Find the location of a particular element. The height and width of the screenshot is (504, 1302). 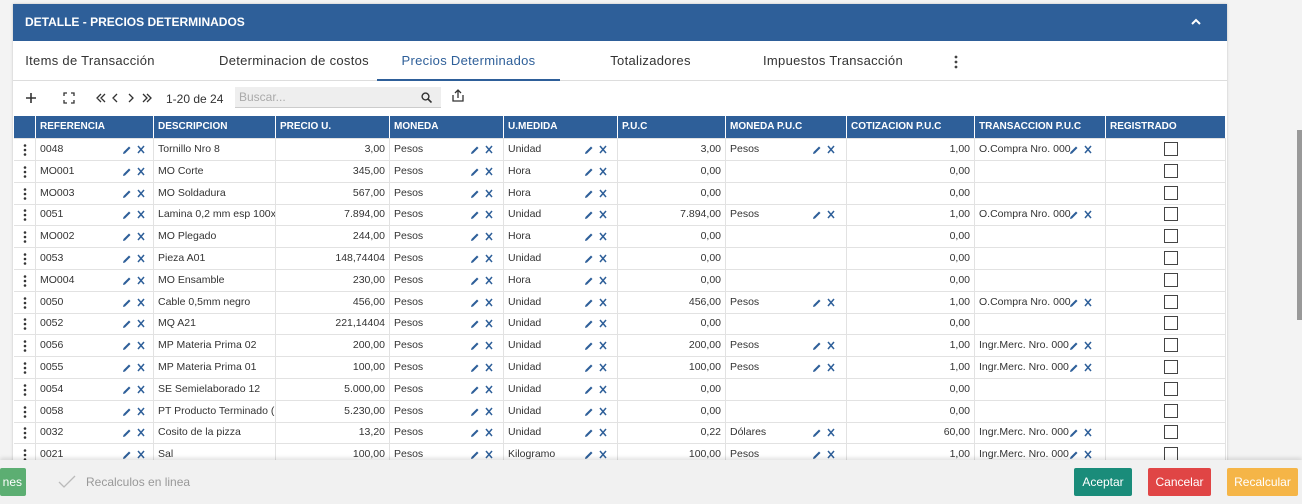

tab: Precios Determinados is located at coordinates (468, 61).